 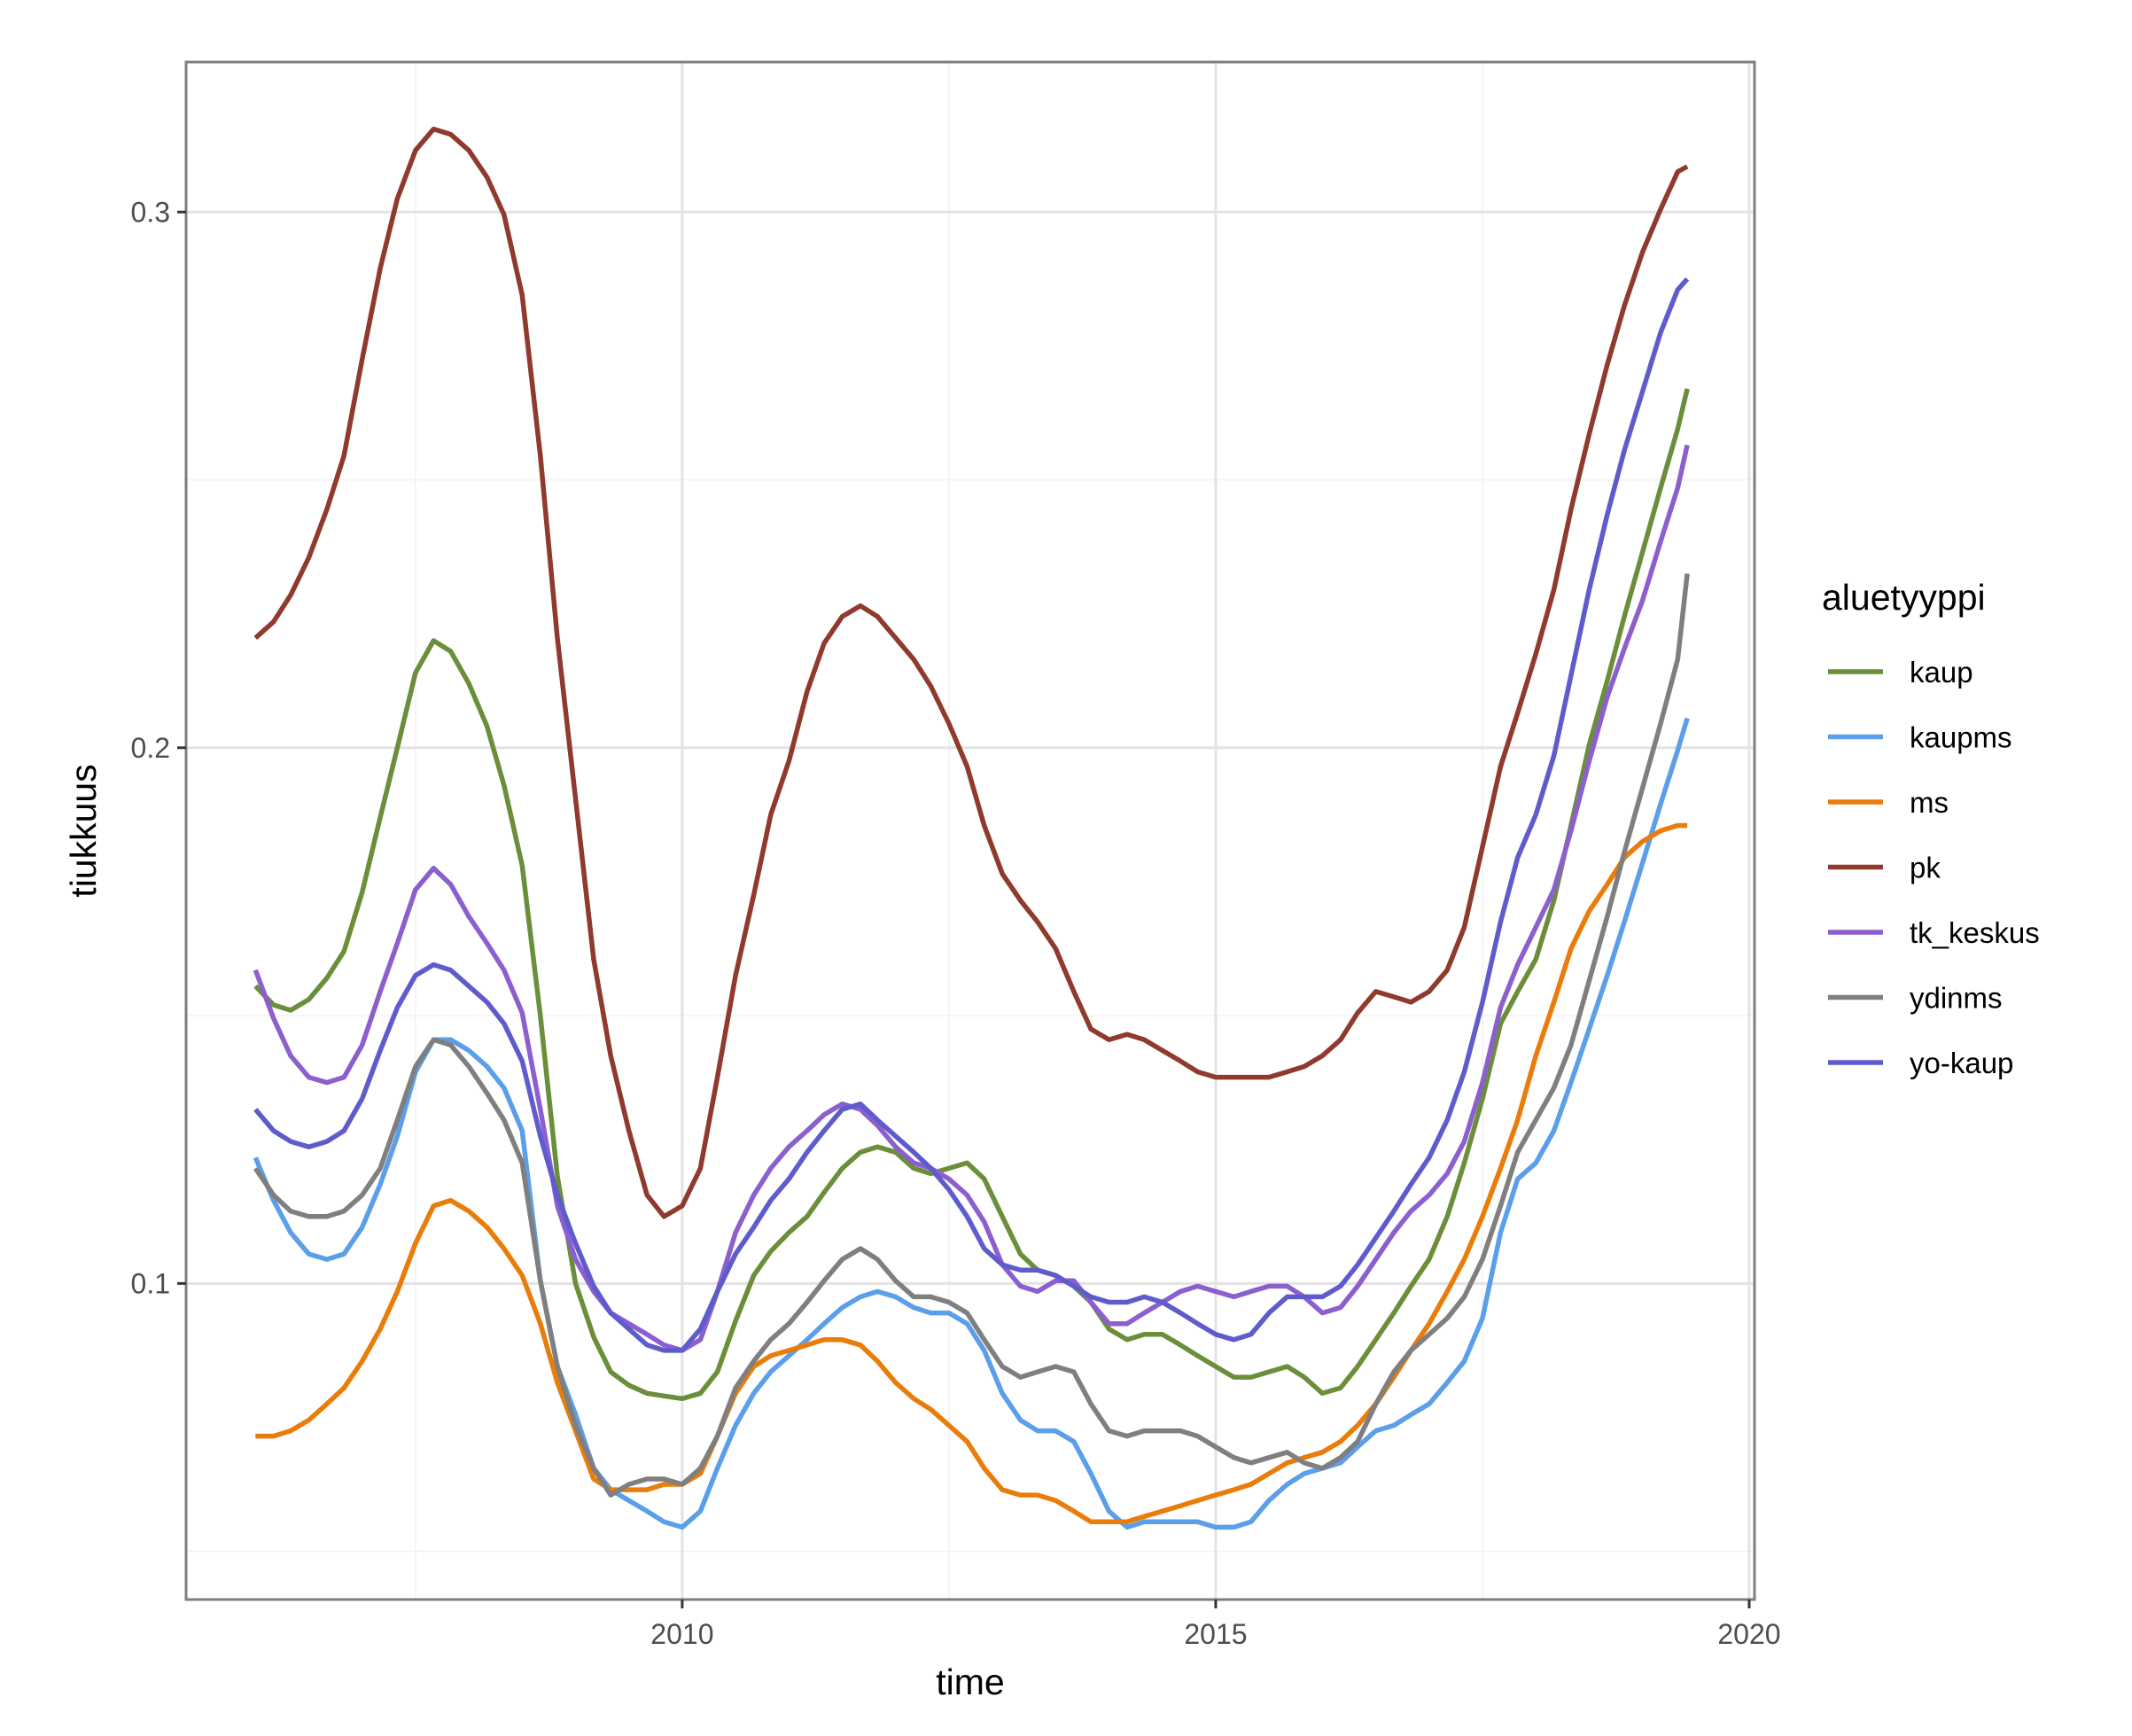 I want to click on y-tick-label: 0.3, so click(x=150, y=212).